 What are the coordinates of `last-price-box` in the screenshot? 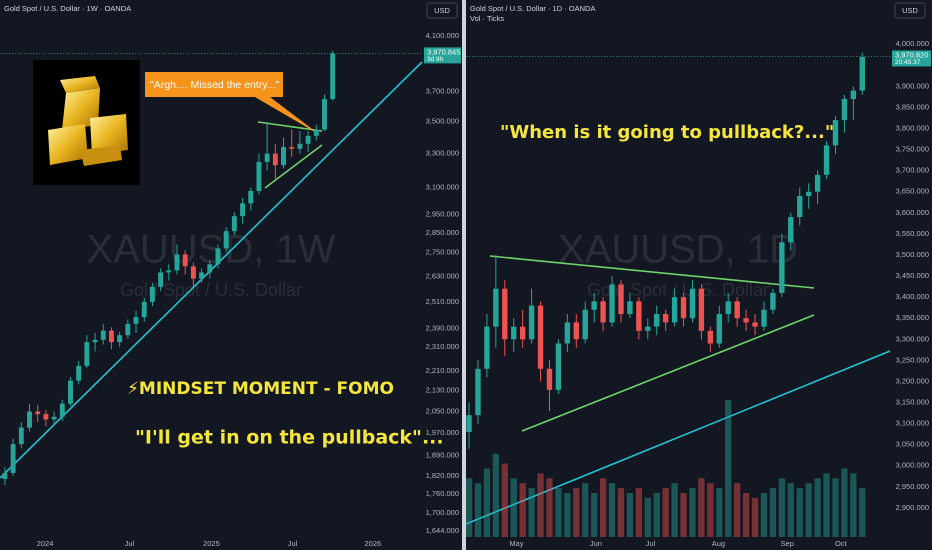 It's located at (911, 58).